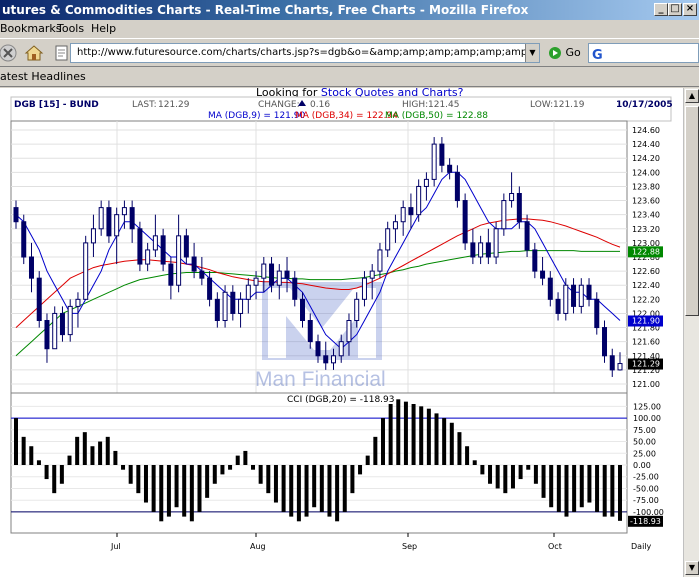  I want to click on price-tick-label: 121.60, so click(646, 342).